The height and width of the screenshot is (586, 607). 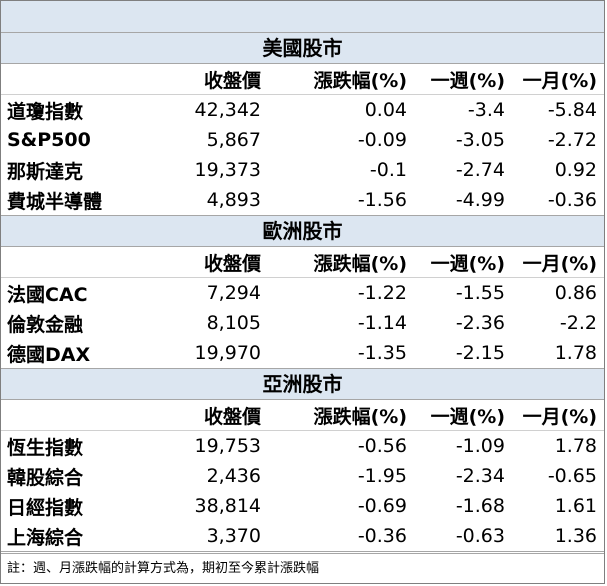 What do you see at coordinates (575, 536) in the screenshot?
I see `month-value: 1.36` at bounding box center [575, 536].